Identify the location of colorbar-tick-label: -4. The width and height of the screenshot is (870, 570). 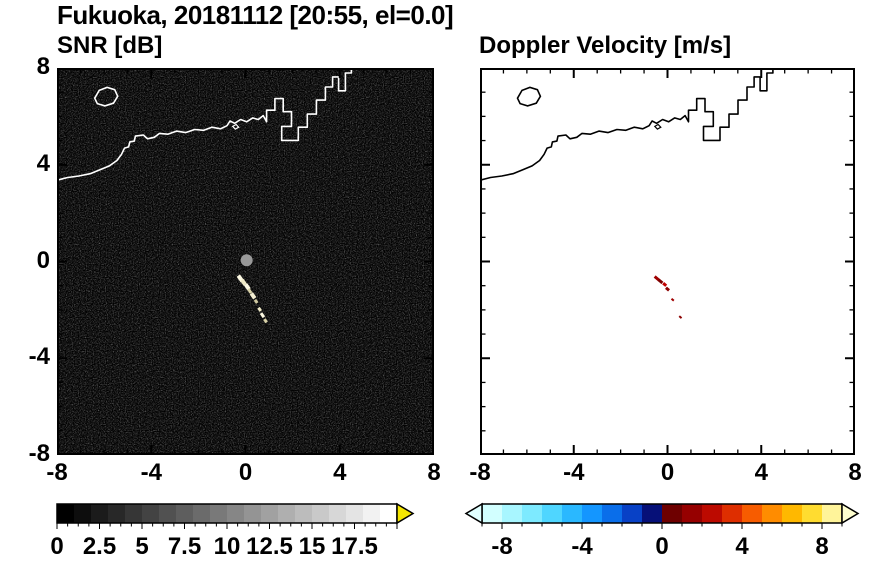
(582, 546).